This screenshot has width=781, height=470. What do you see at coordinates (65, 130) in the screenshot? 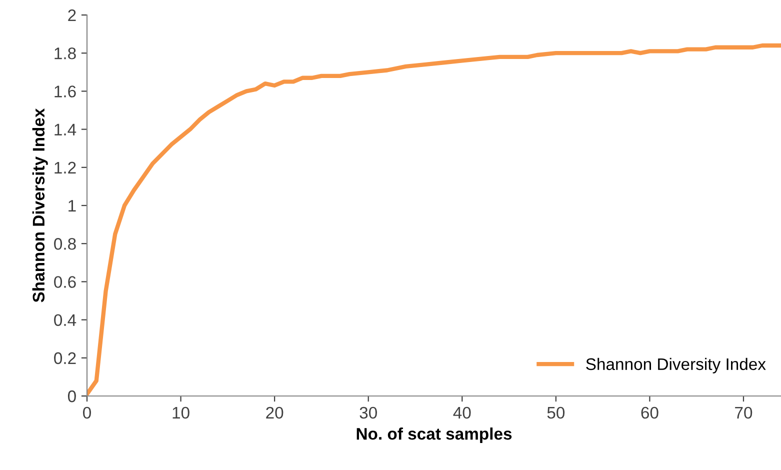
I see `y-tick-label: 1.4` at bounding box center [65, 130].